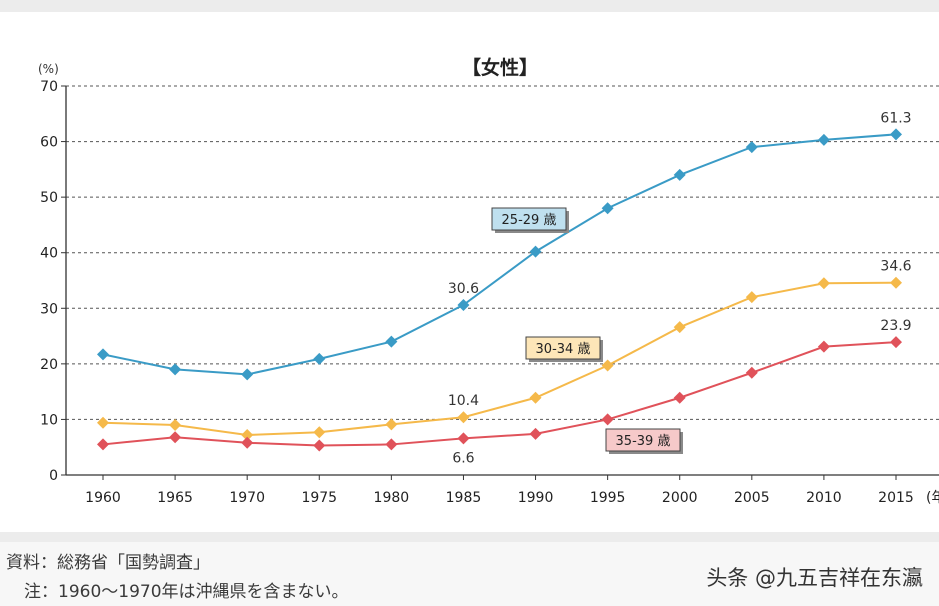 The width and height of the screenshot is (939, 606). Describe the element at coordinates (680, 498) in the screenshot. I see `x-tick-label: 2000` at that location.